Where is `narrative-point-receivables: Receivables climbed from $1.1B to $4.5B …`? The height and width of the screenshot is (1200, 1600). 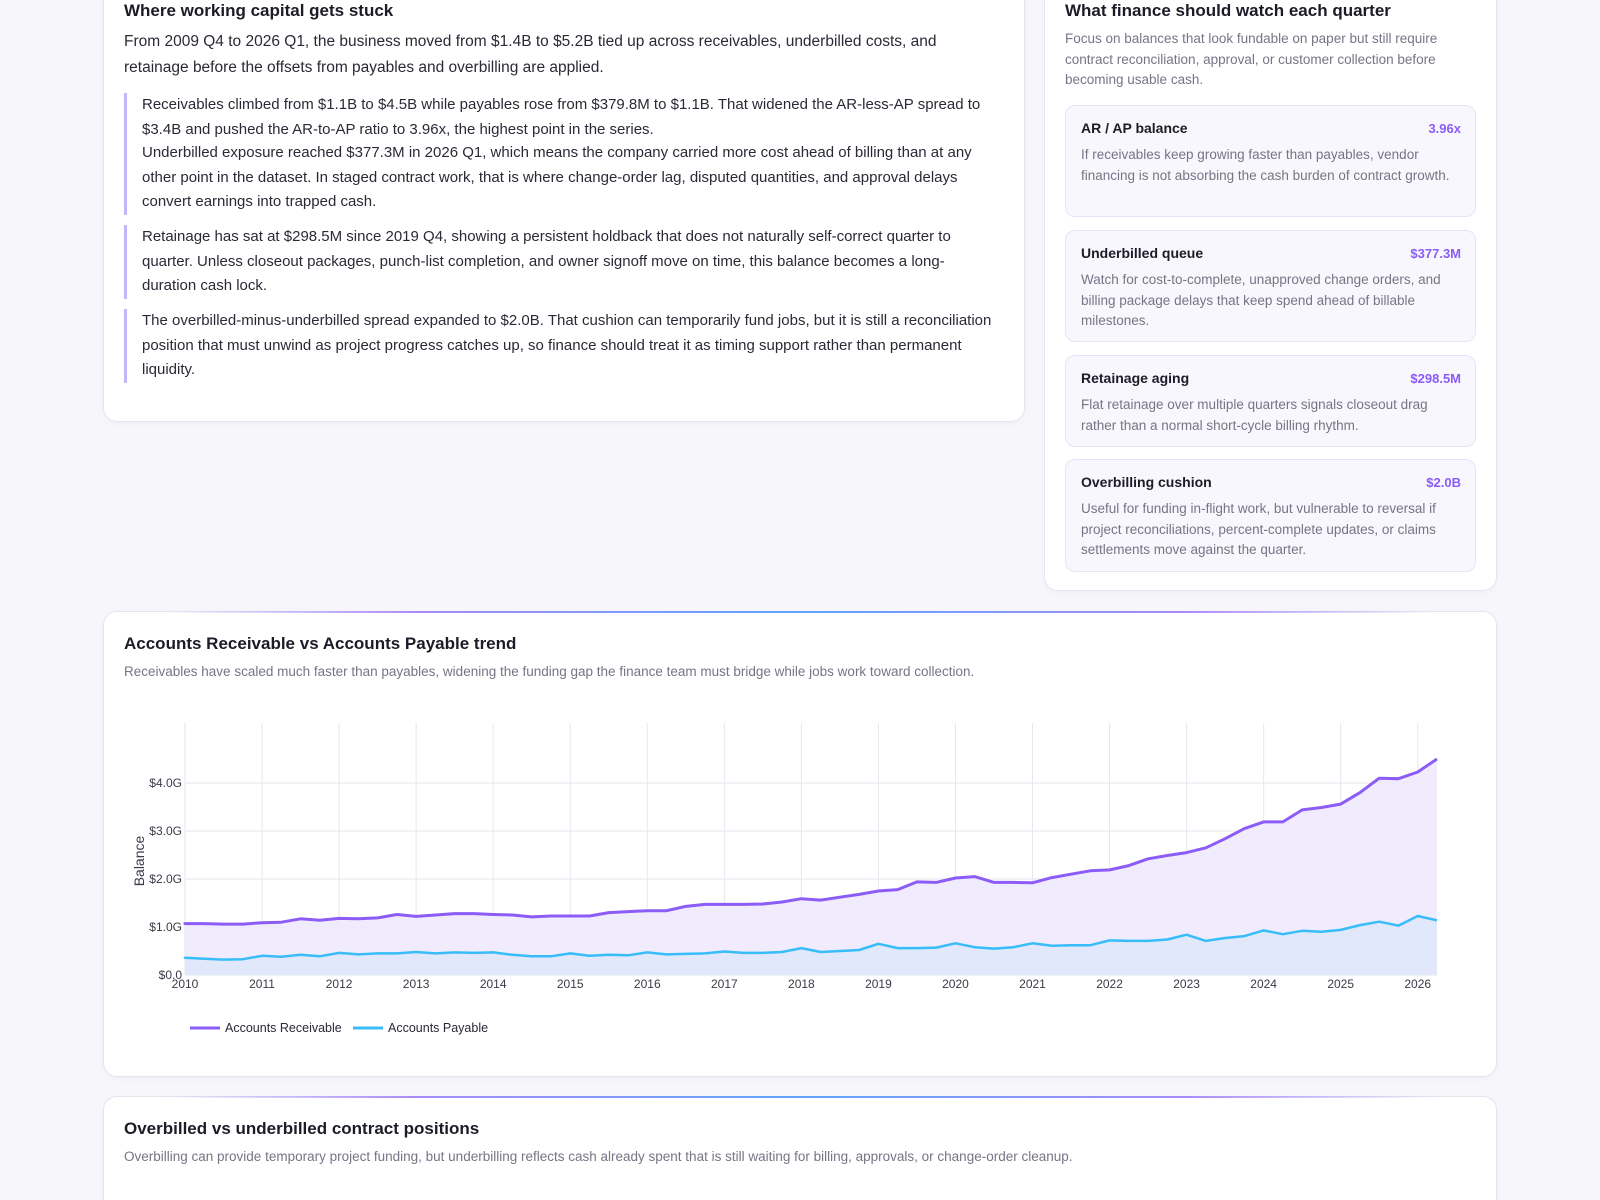
narrative-point-receivables: Receivables climbed from $1.1B to $4.5B … is located at coordinates (559, 117).